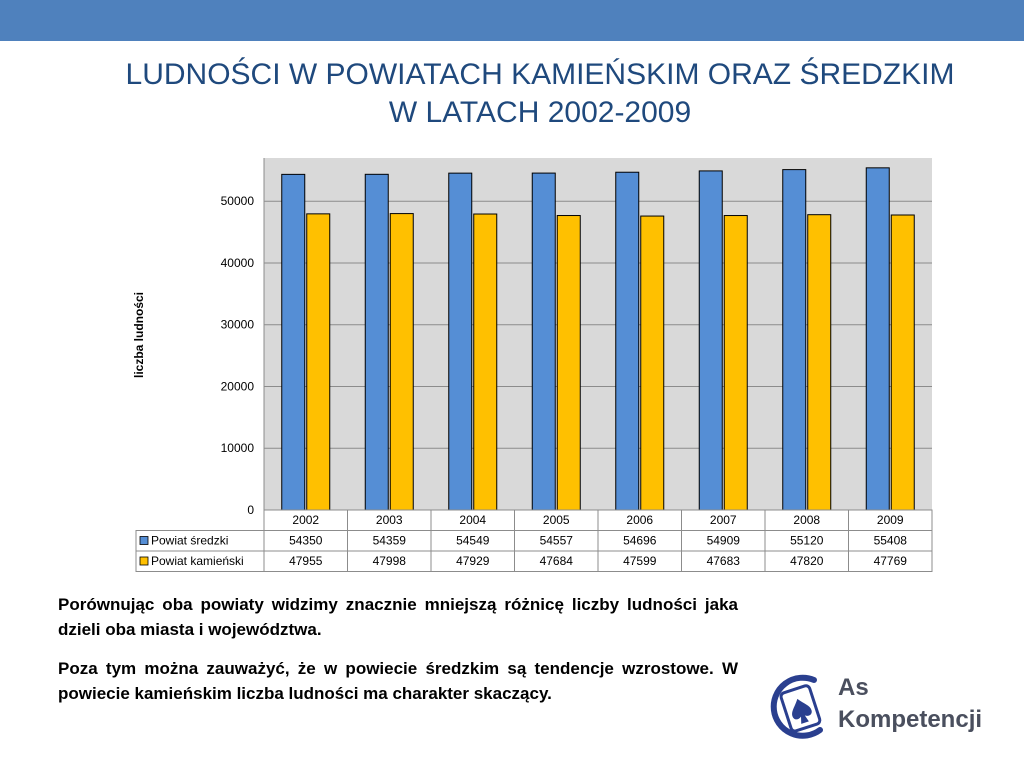 The image size is (1024, 773). Describe the element at coordinates (139, 335) in the screenshot. I see `y-axis-label: liczba ludności` at that location.